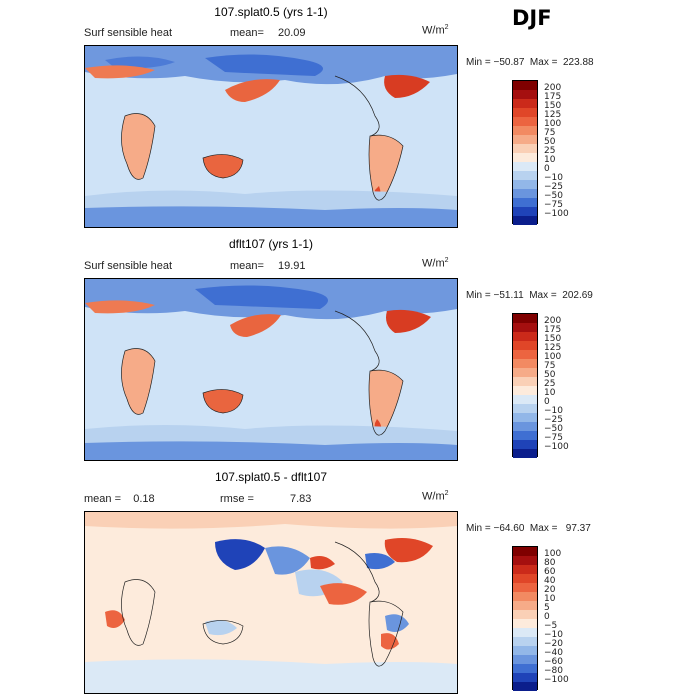 Image resolution: width=700 pixels, height=700 pixels. What do you see at coordinates (301, 499) in the screenshot?
I see `panel-3-rmse-value: 7.83` at bounding box center [301, 499].